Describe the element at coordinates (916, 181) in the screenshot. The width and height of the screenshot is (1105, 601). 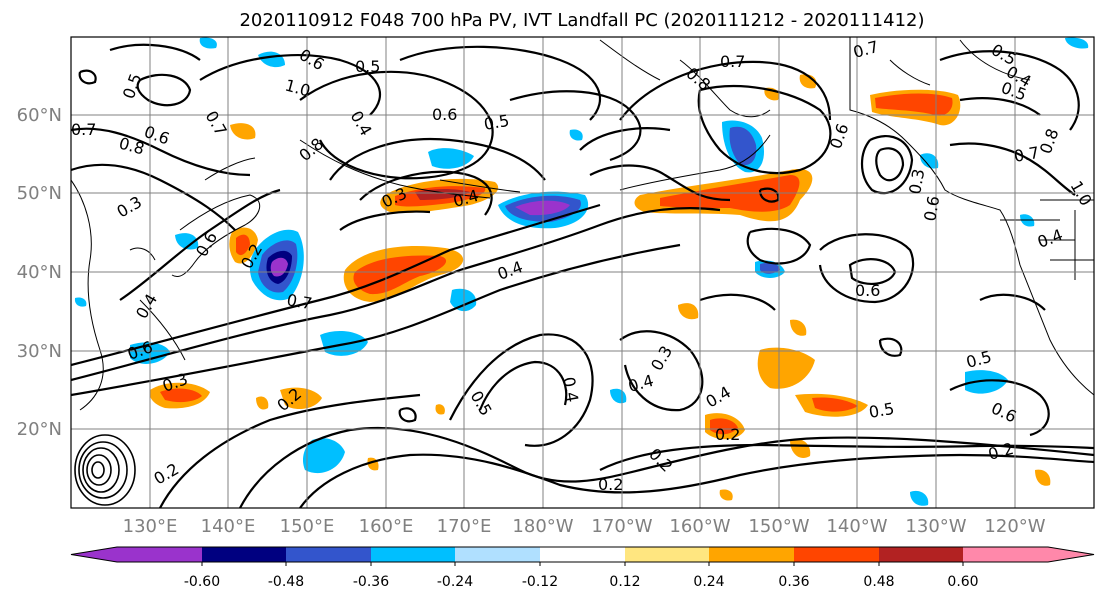
I see `contour-label: 0.3` at that location.